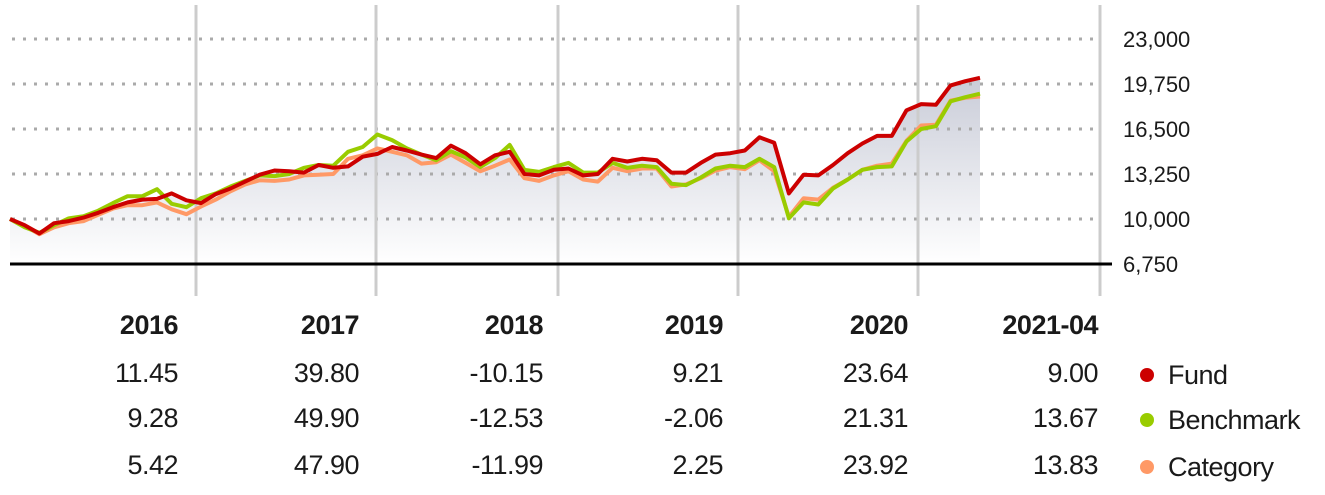 Image resolution: width=1325 pixels, height=495 pixels. What do you see at coordinates (1156, 129) in the screenshot?
I see `y-tick-label: 16,500` at bounding box center [1156, 129].